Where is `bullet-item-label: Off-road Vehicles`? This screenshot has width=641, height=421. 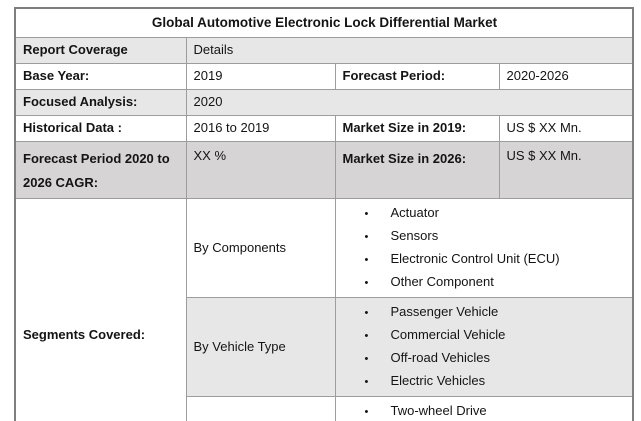 bullet-item-label: Off-road Vehicles is located at coordinates (440, 357).